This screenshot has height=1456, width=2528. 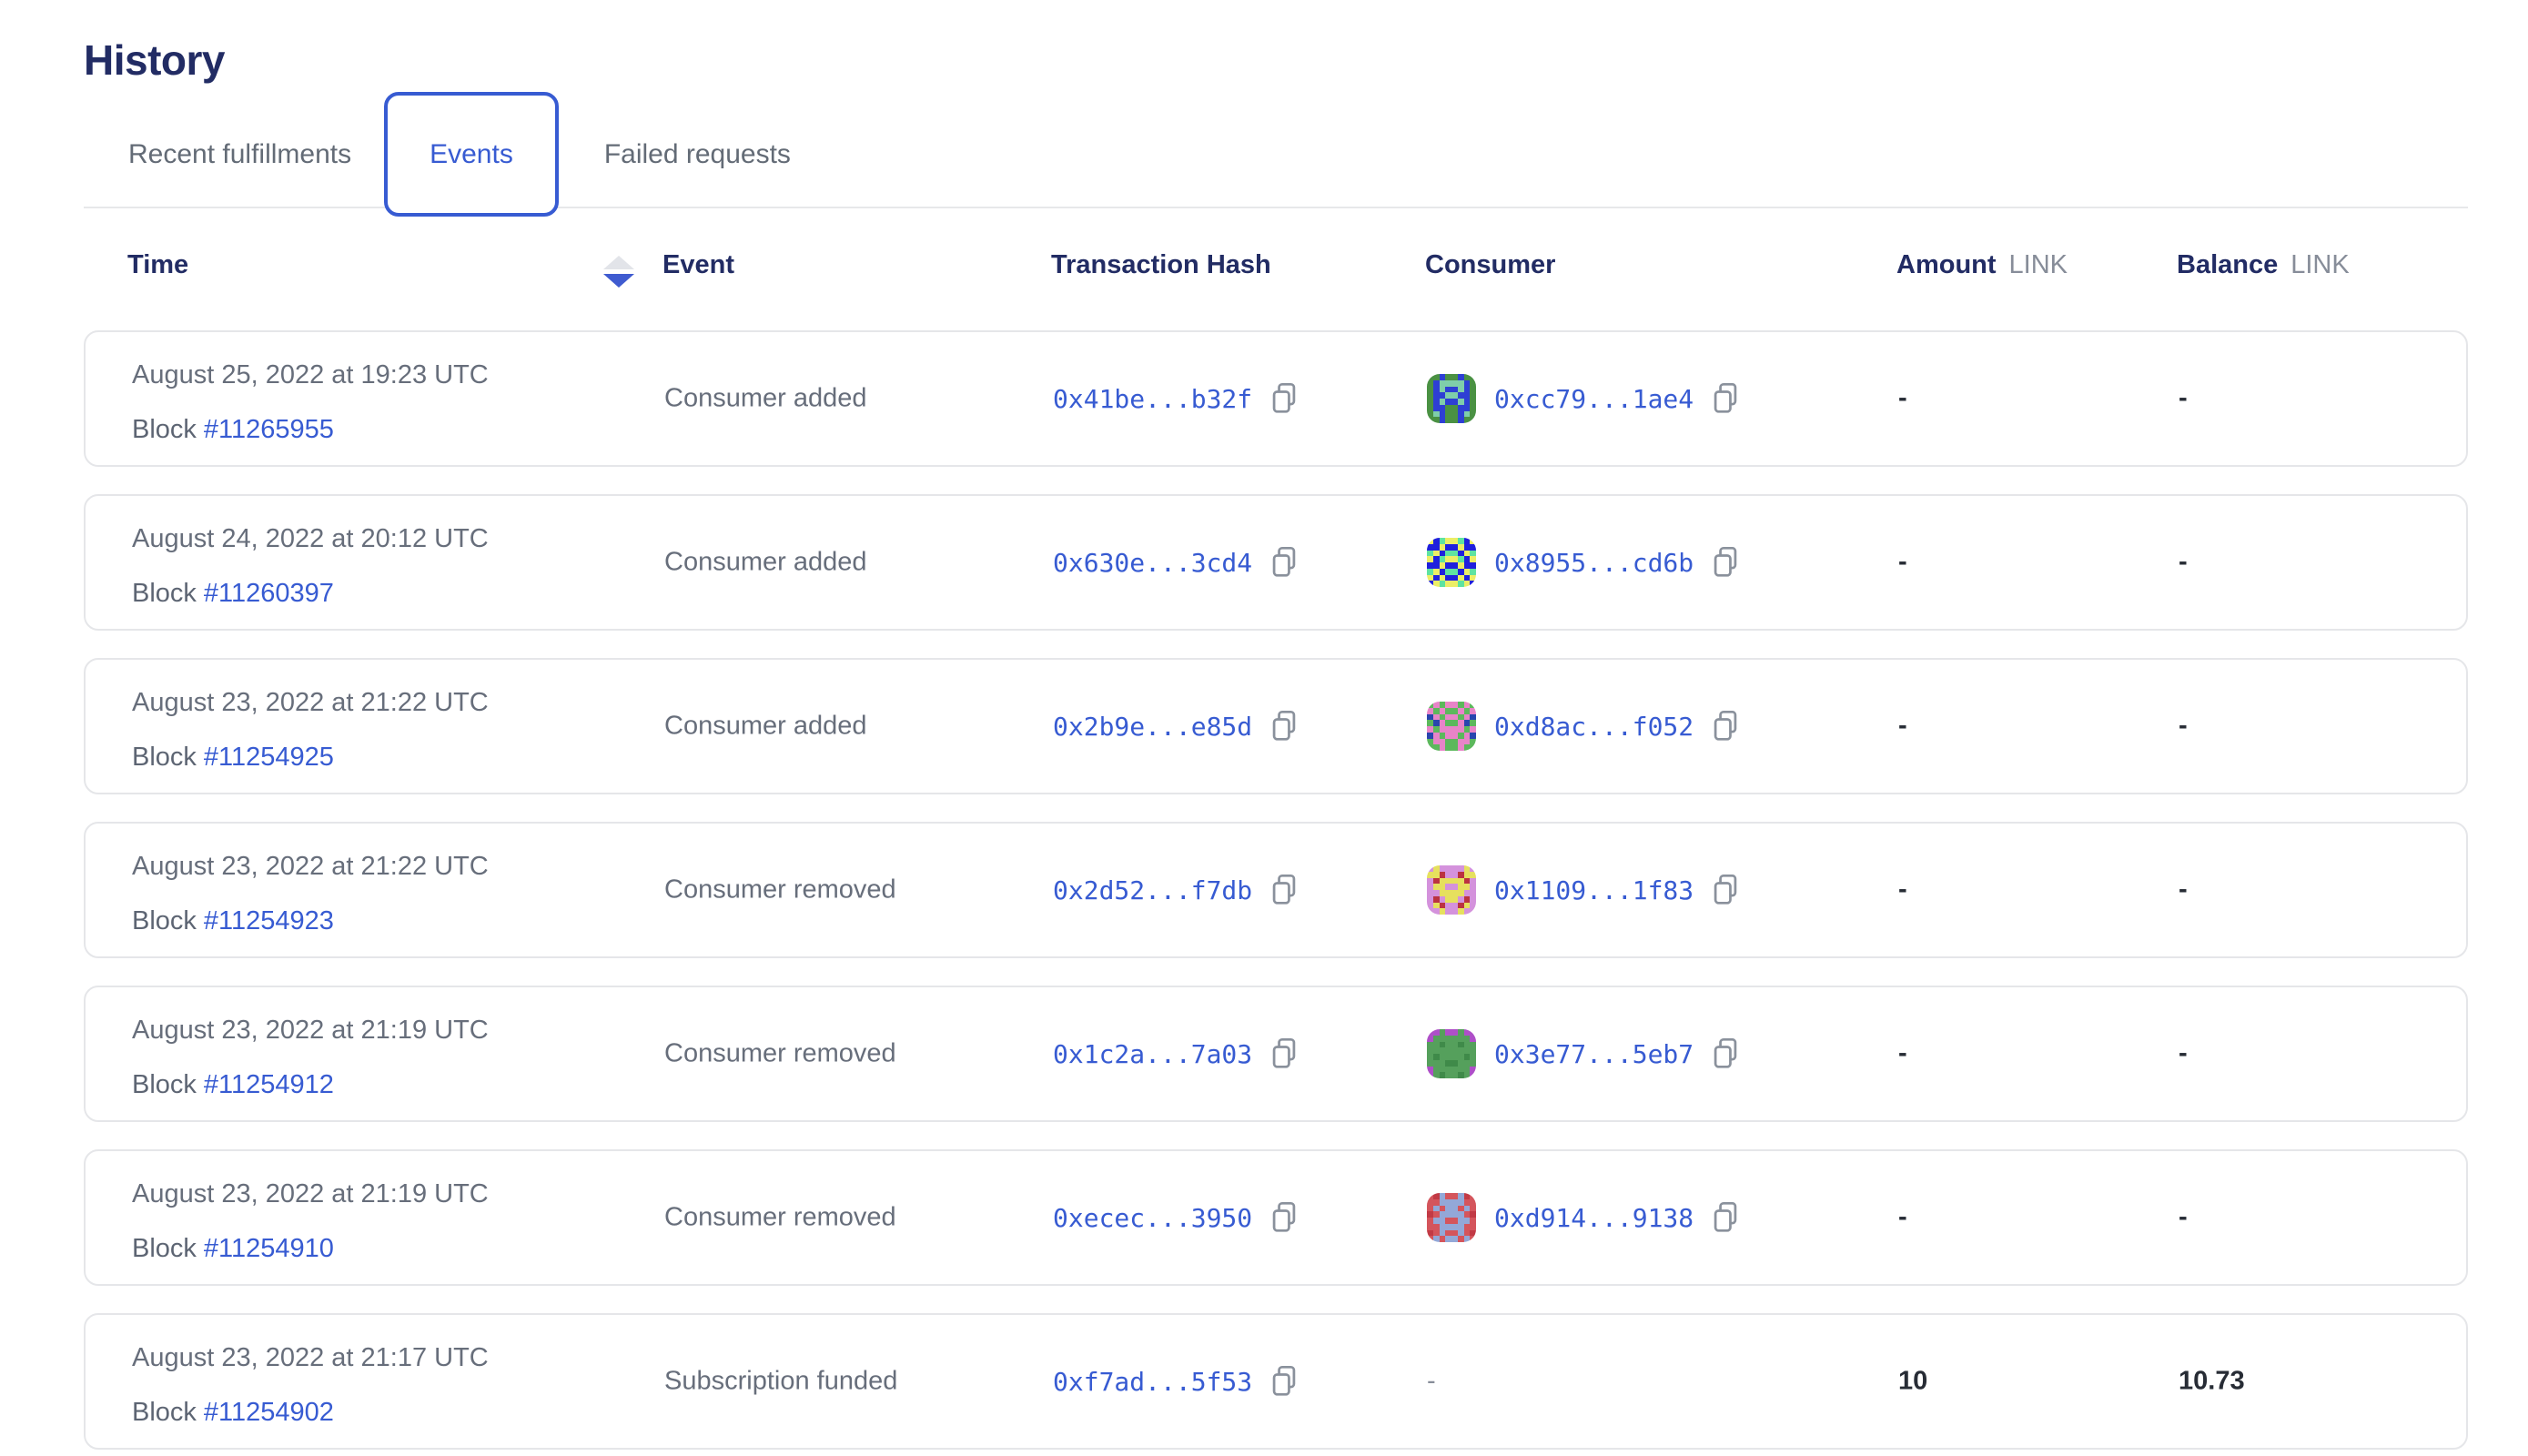 What do you see at coordinates (1982, 265) in the screenshot?
I see `column-header-amount: Amount LINK` at bounding box center [1982, 265].